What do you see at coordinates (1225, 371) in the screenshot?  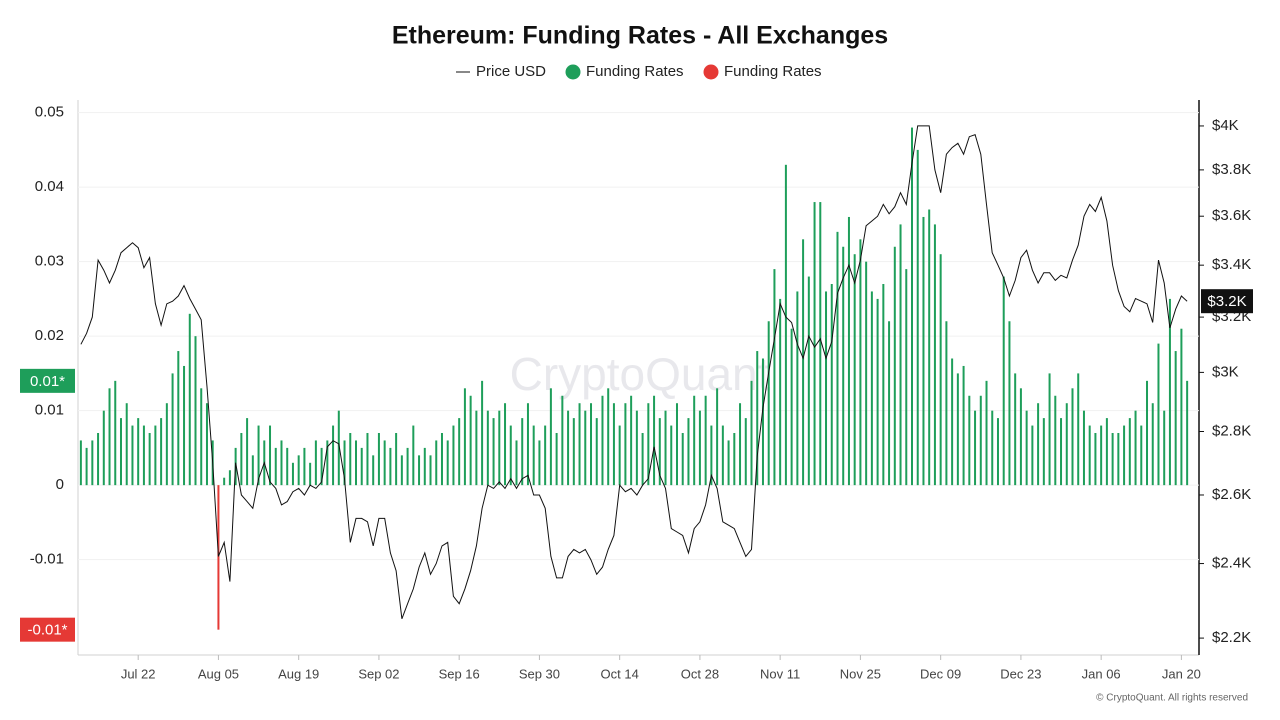 I see `y2-tick-label: $3K` at bounding box center [1225, 371].